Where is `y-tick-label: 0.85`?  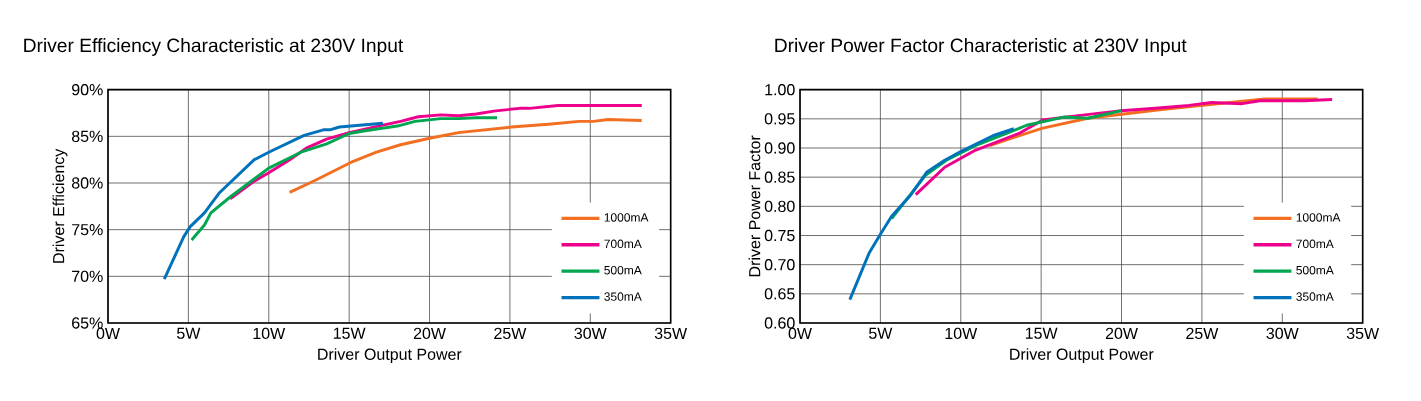
y-tick-label: 0.85 is located at coordinates (779, 177).